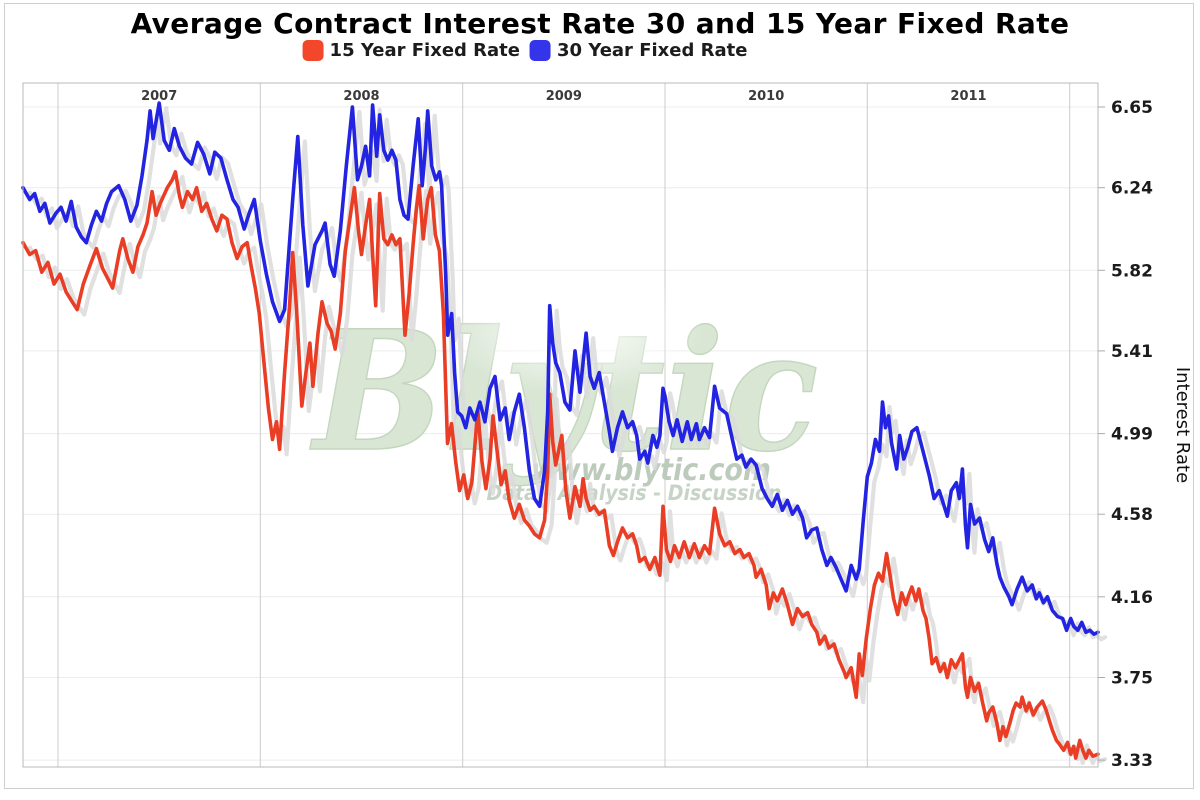 The width and height of the screenshot is (1200, 800). I want to click on watermark-glow, so click(575, 330).